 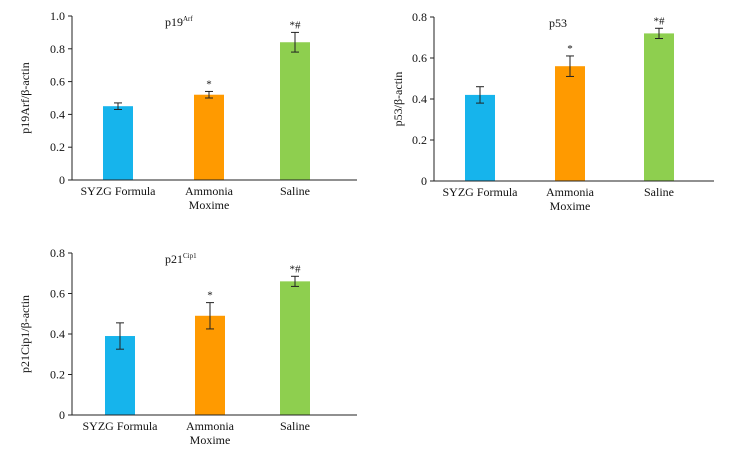 I want to click on chart-title: p19Arf, so click(x=179, y=22).